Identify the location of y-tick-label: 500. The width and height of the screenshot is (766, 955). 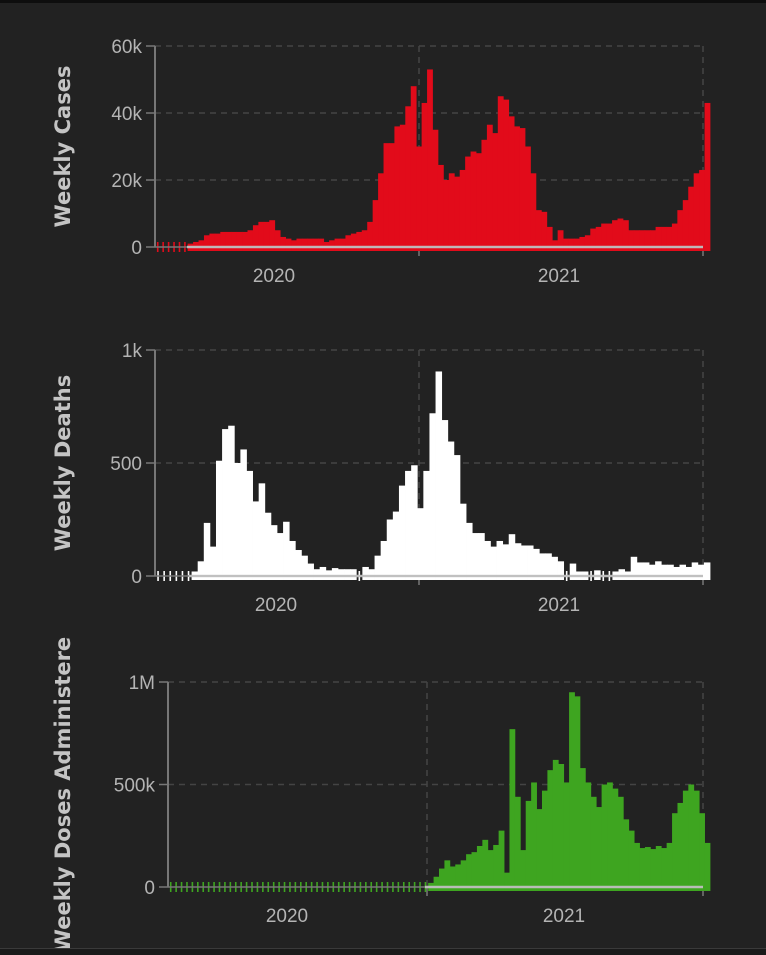
(126, 464).